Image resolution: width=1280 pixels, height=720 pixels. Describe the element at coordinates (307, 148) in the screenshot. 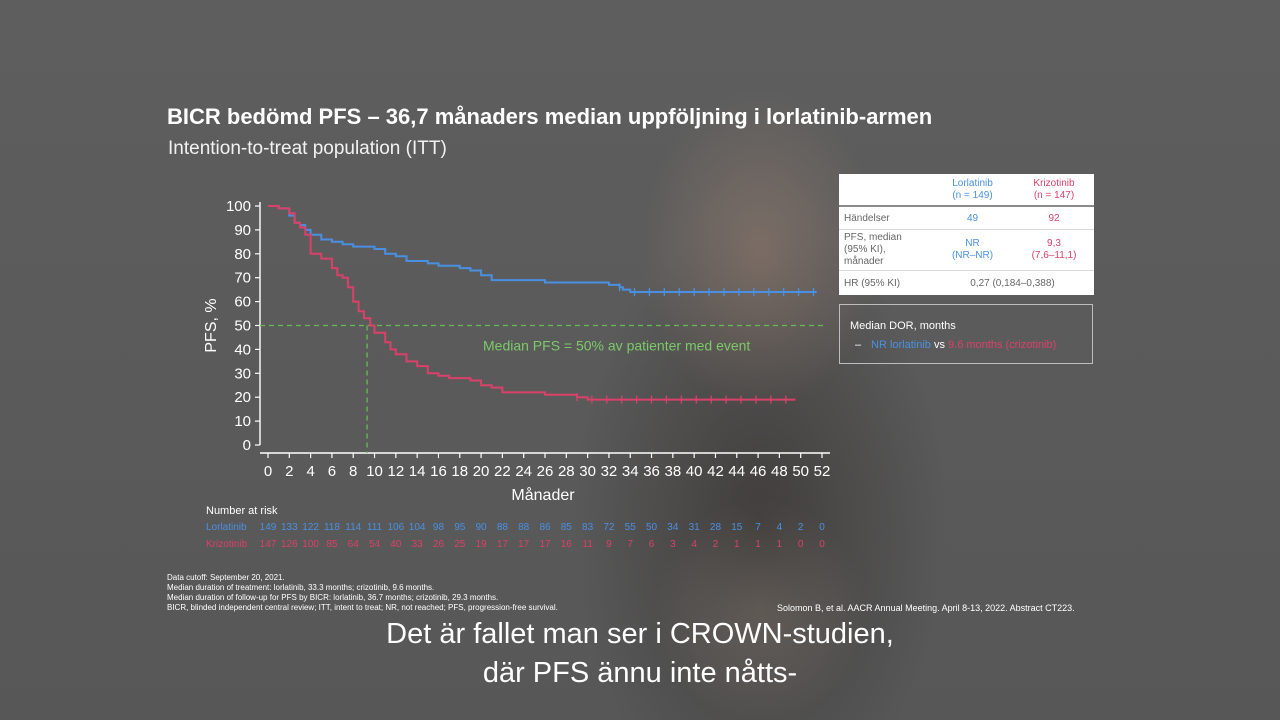

I see `slide-subtitle: Intention-to-treat population (ITT)` at that location.